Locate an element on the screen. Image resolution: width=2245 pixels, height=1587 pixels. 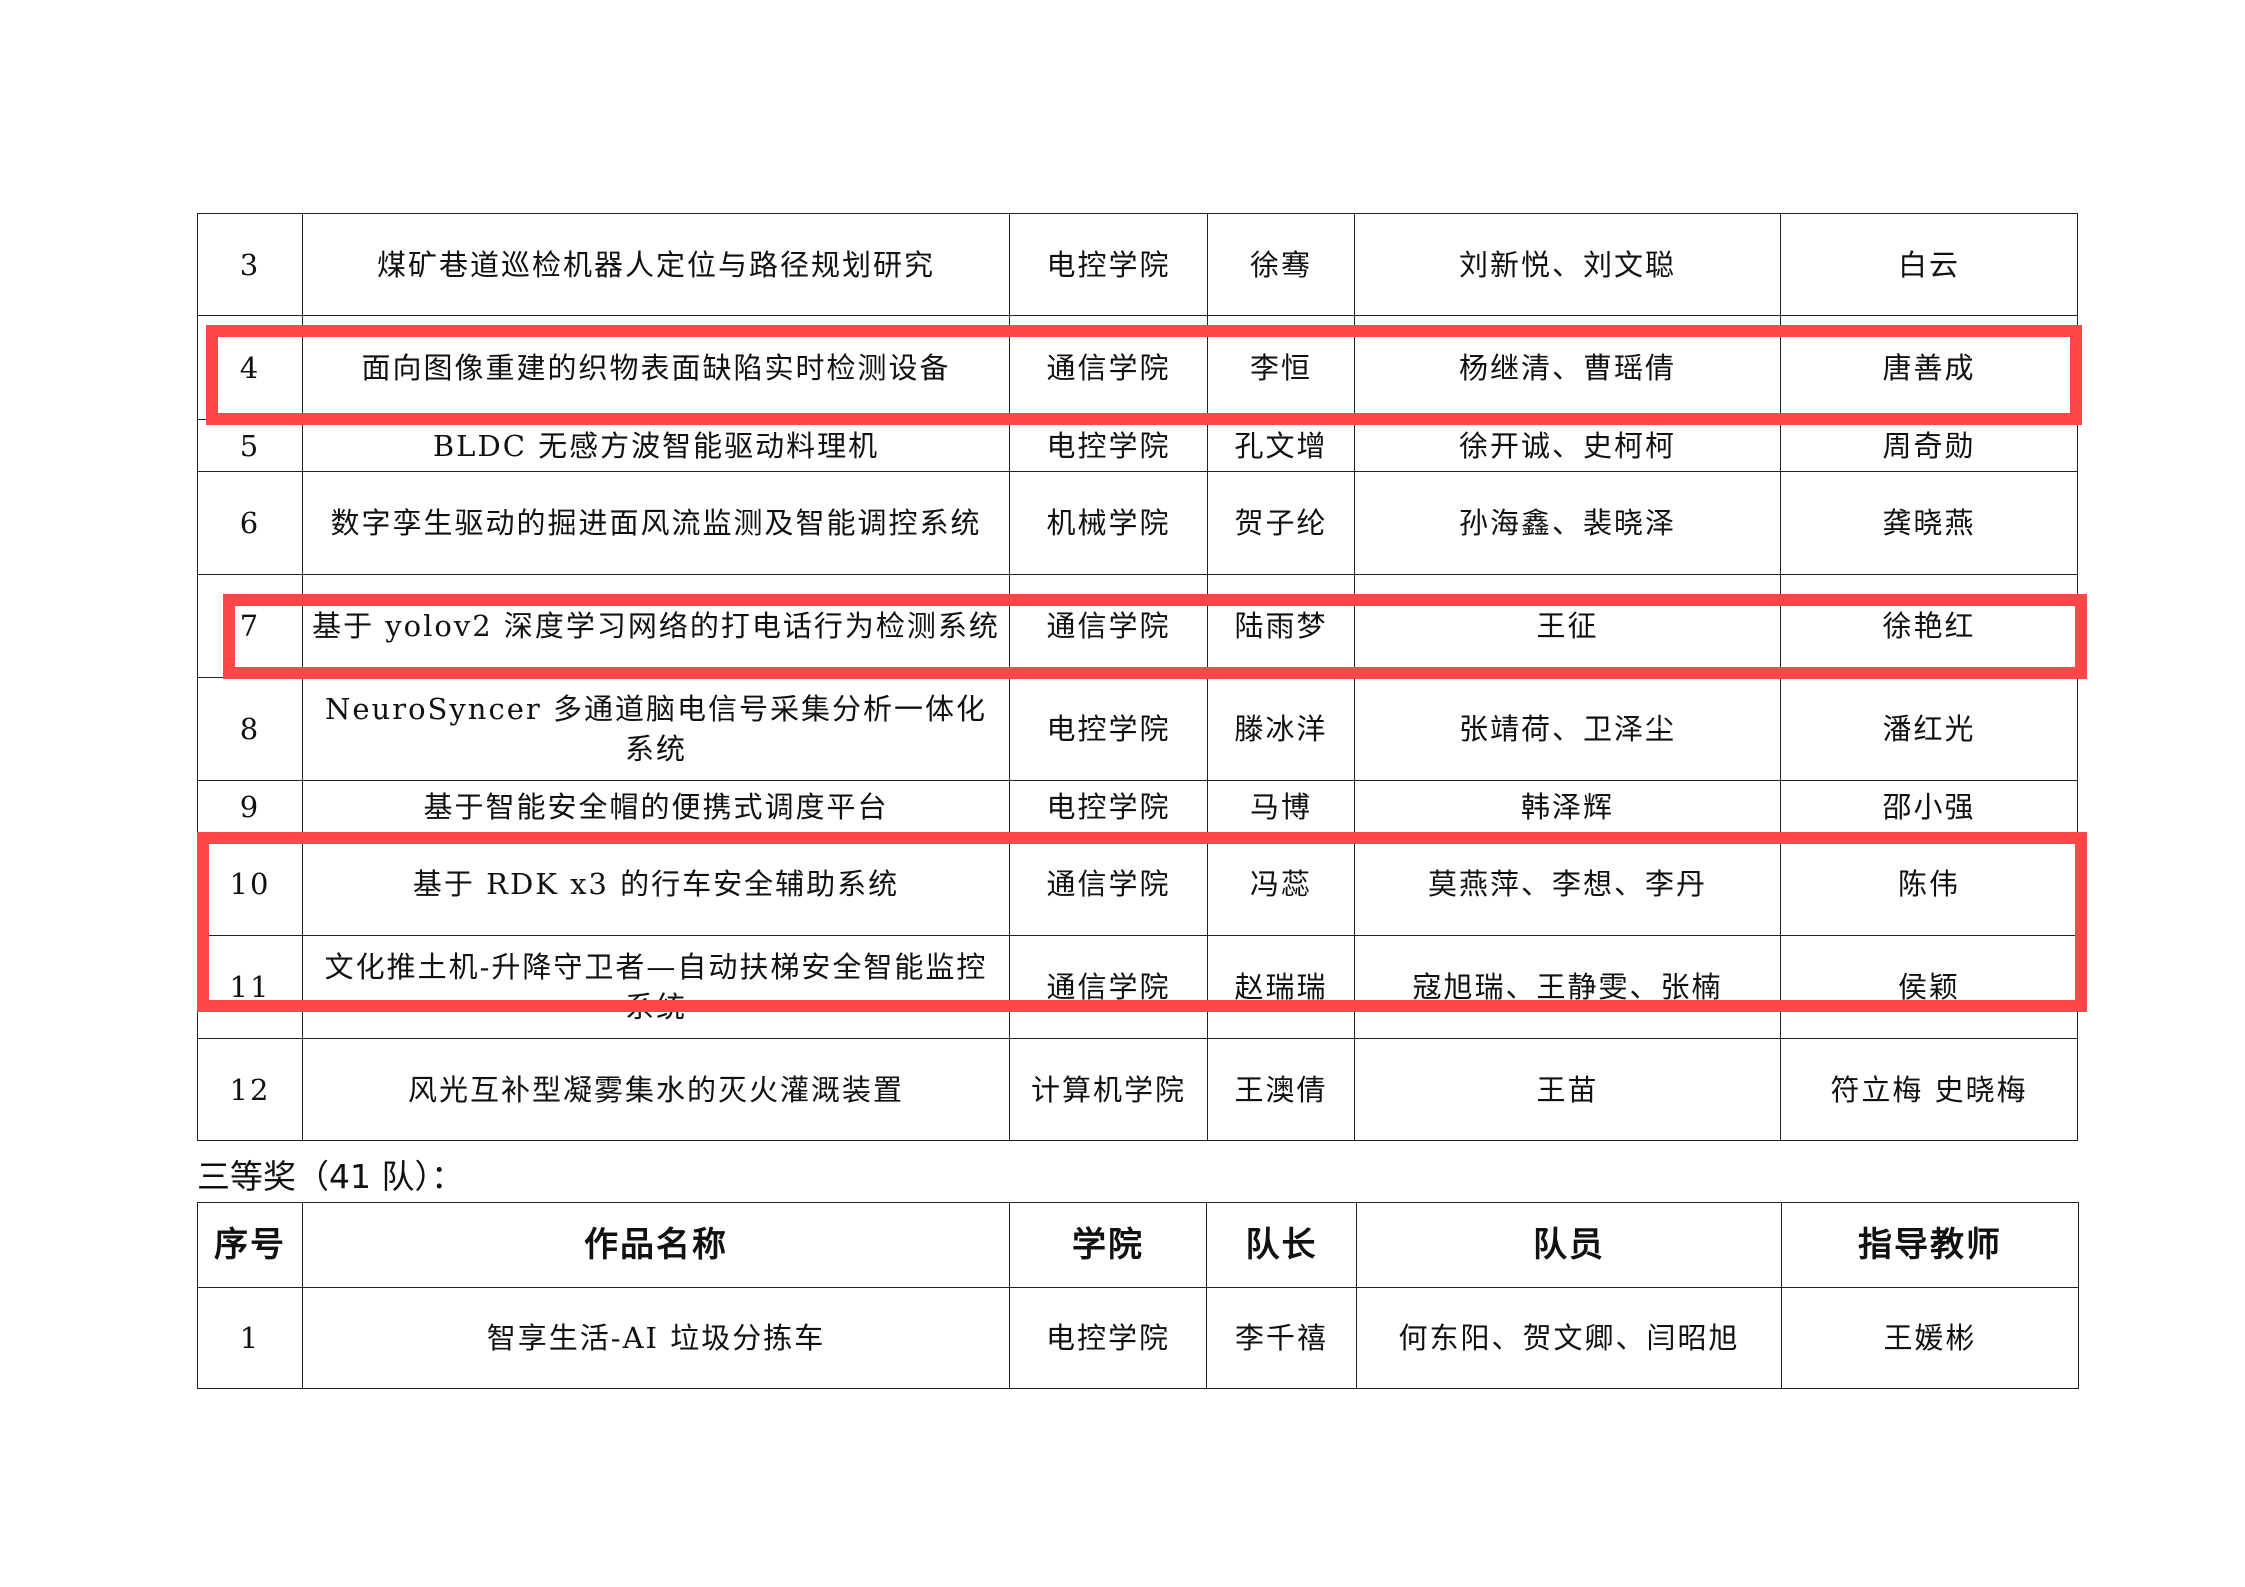
cell-title: NeuroSyncer 多通道脑电信号采集分析一体化系统 is located at coordinates (656, 729).